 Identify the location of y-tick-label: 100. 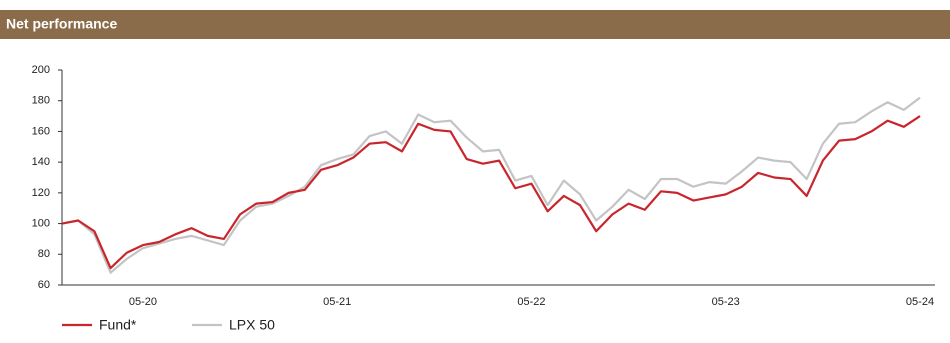
(41, 223).